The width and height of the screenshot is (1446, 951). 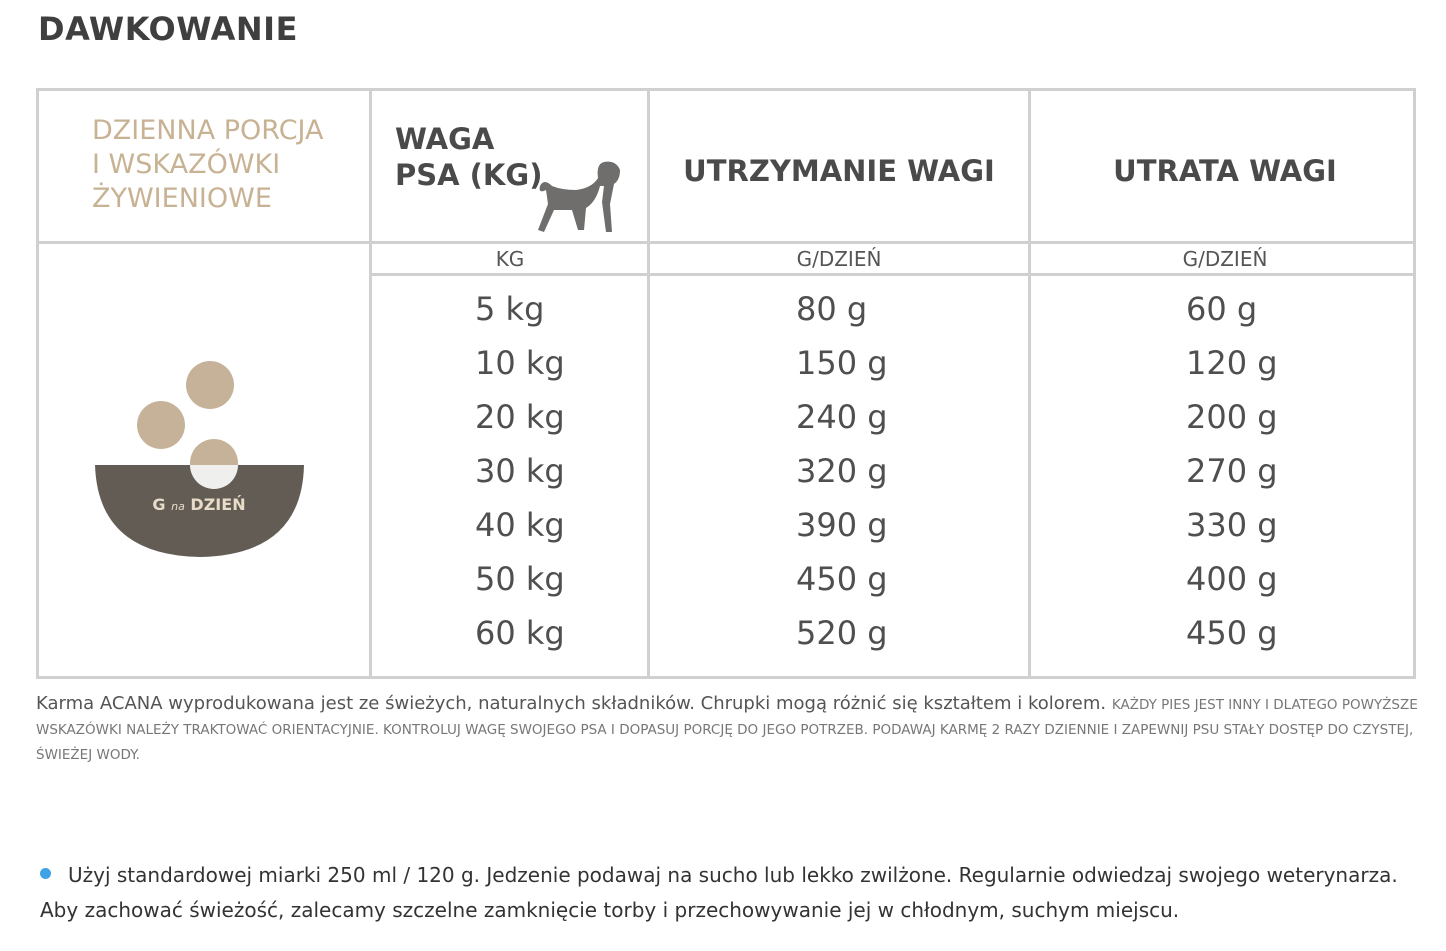 What do you see at coordinates (842, 363) in the screenshot?
I see `table-cell: 150 g` at bounding box center [842, 363].